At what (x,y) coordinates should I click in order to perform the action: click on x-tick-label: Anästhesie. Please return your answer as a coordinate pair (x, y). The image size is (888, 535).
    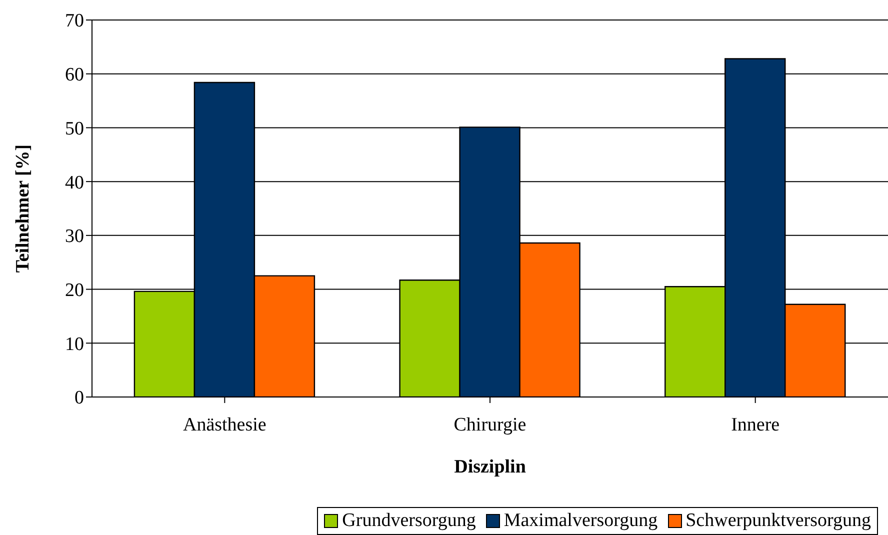
    Looking at the image, I should click on (224, 425).